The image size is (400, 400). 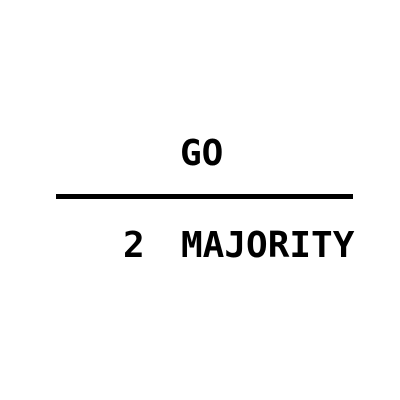 What do you see at coordinates (204, 196) in the screenshot?
I see `divider-line` at bounding box center [204, 196].